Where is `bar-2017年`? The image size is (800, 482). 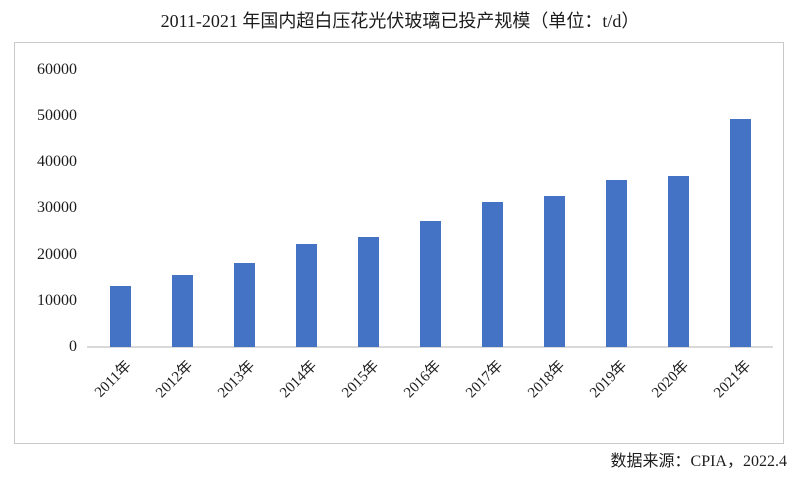
bar-2017年 is located at coordinates (492, 274).